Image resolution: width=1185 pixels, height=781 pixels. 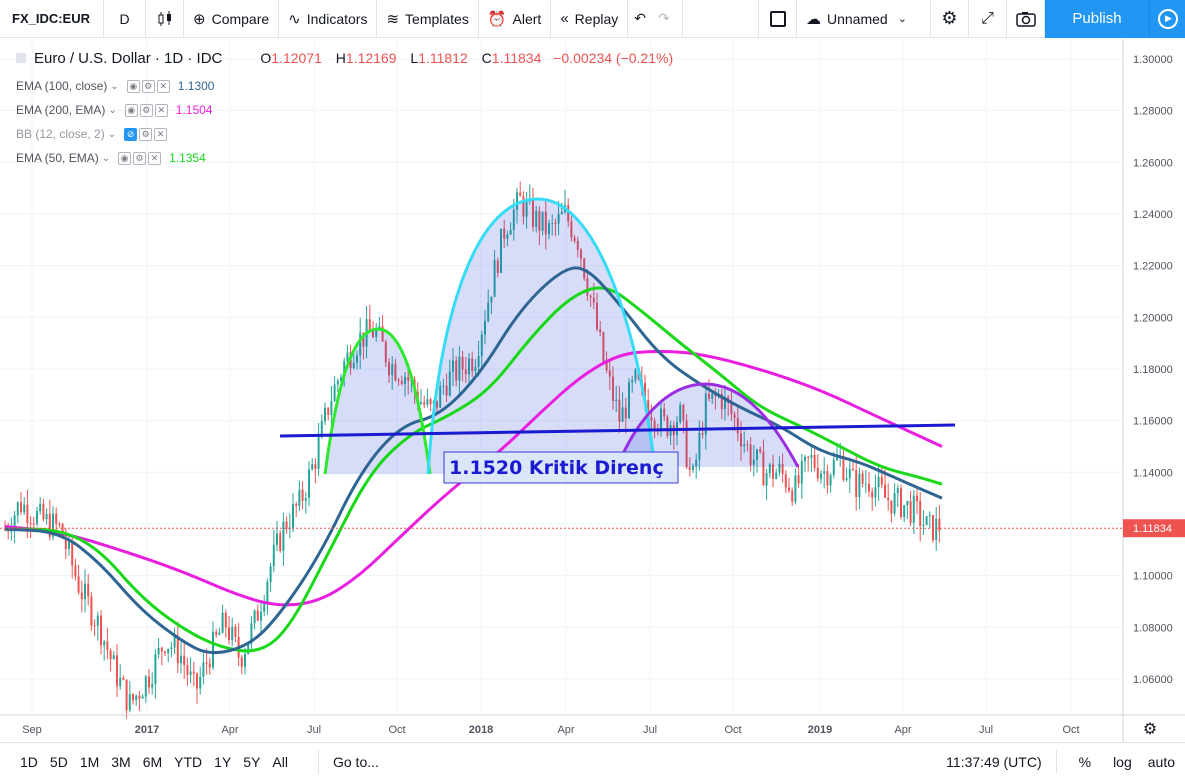 I want to click on indicator-row: BB (12, close, 2) ⌄ ⊘ ⚙ ✕, so click(x=344, y=134).